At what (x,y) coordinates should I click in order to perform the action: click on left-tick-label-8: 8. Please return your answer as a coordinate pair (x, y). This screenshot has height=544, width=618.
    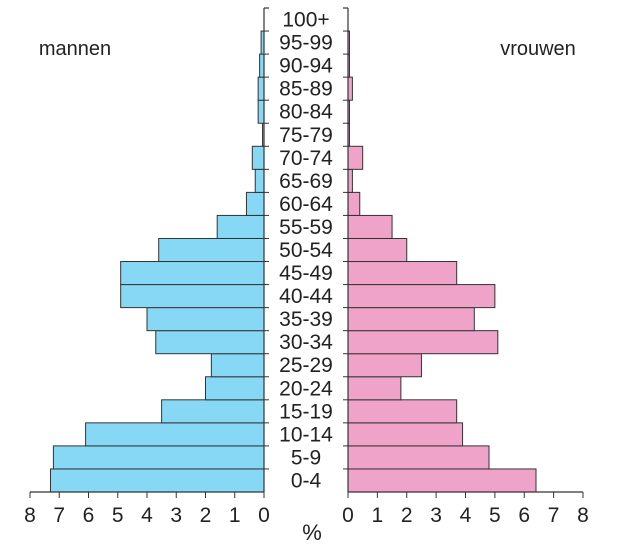
    Looking at the image, I should click on (30, 515).